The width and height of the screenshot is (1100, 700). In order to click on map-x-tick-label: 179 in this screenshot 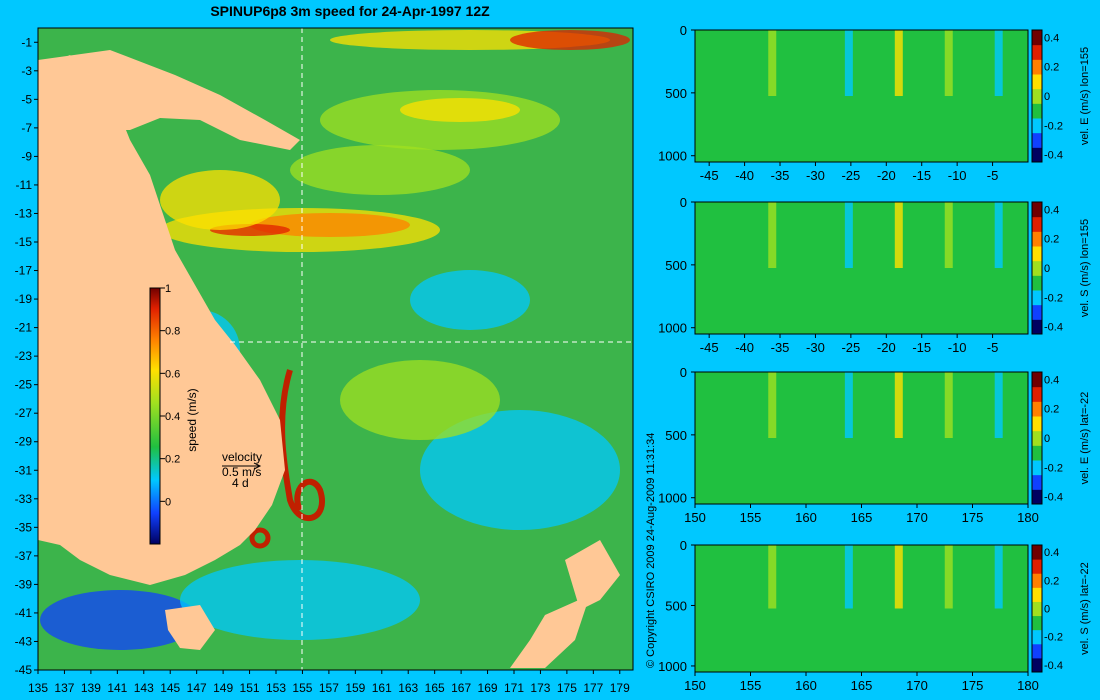, I will do `click(620, 688)`.